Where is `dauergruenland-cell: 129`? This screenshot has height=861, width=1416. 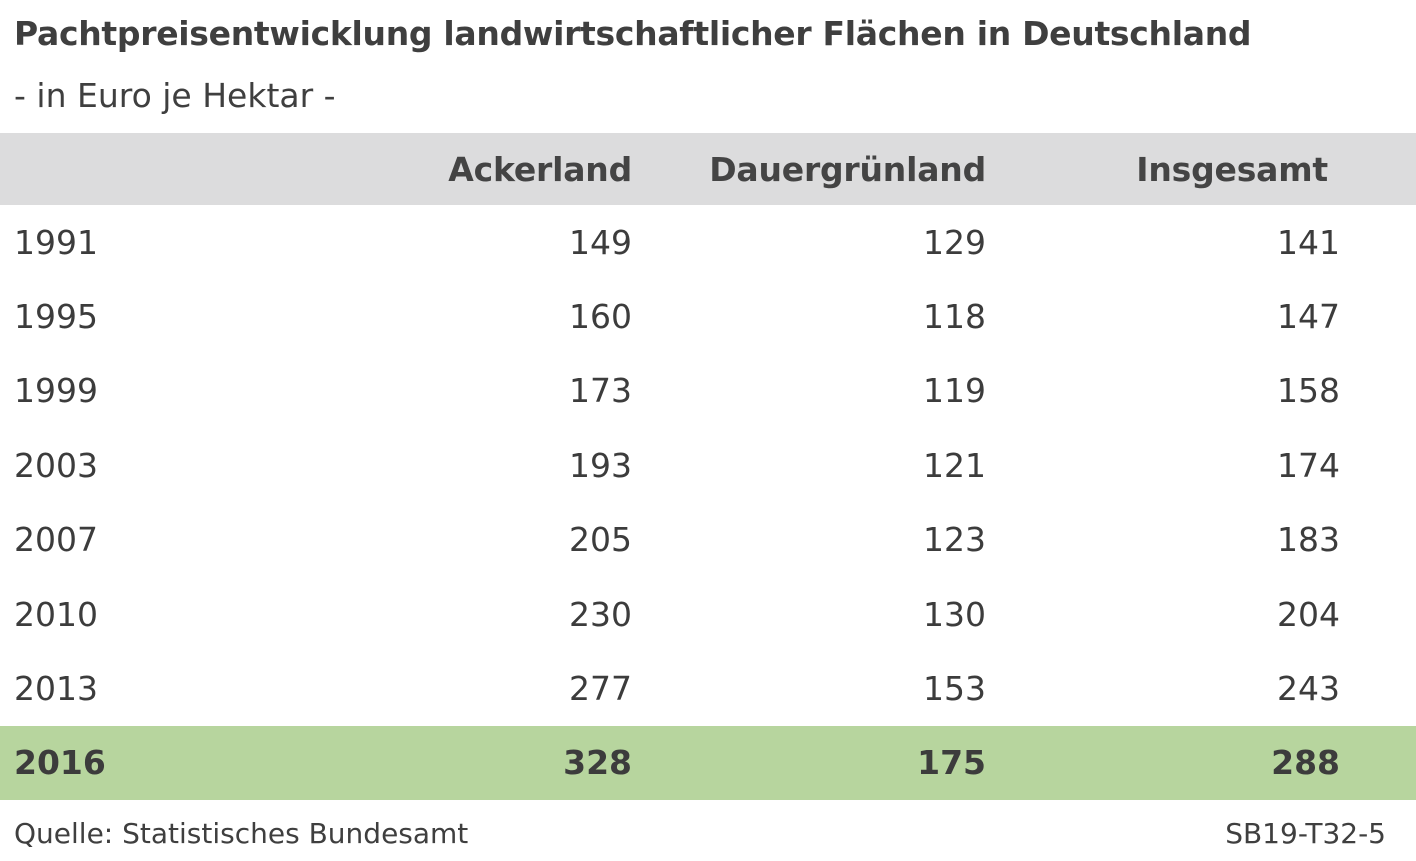
dauergruenland-cell: 129 is located at coordinates (954, 242).